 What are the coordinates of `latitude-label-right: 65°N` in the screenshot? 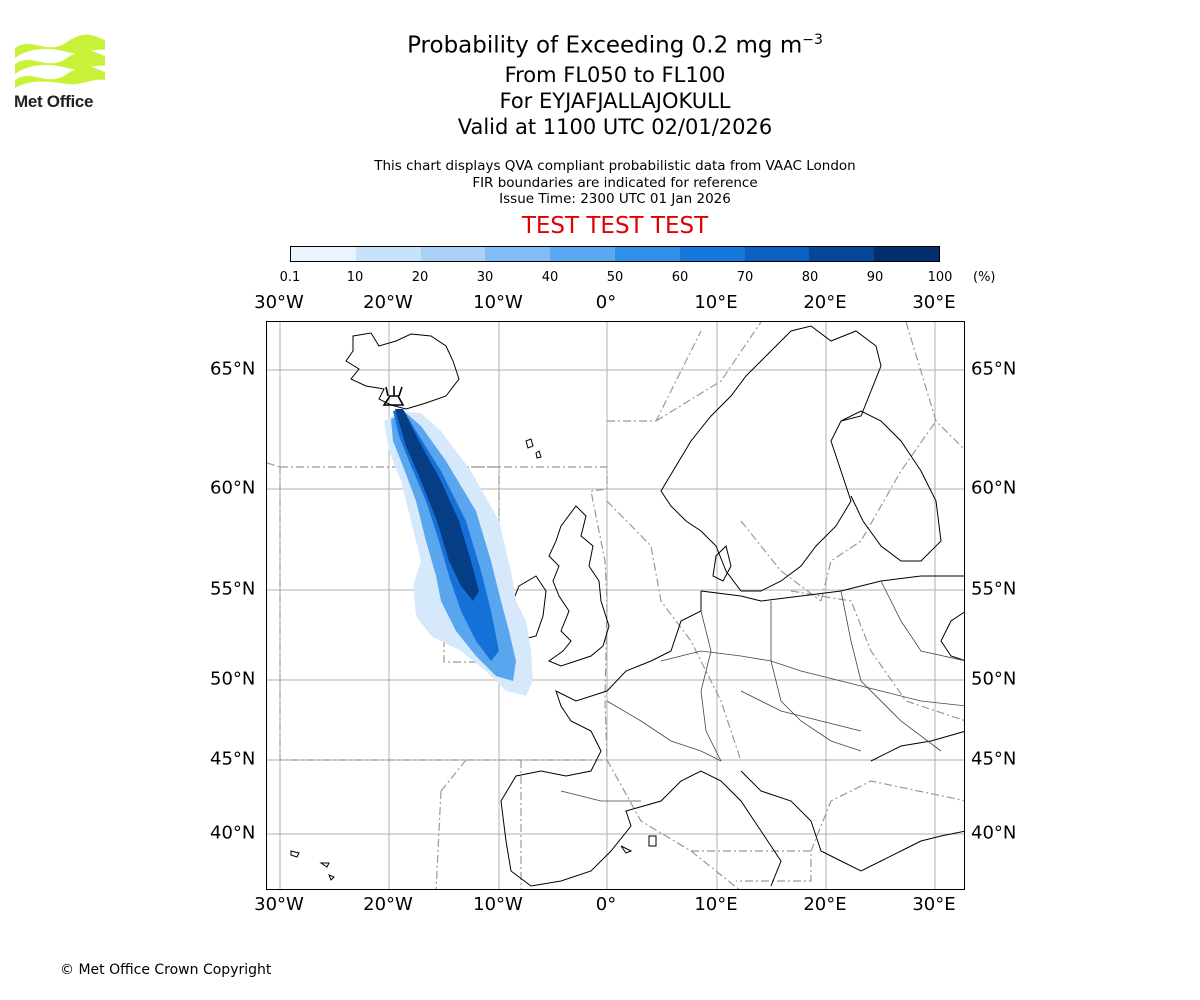 It's located at (994, 369).